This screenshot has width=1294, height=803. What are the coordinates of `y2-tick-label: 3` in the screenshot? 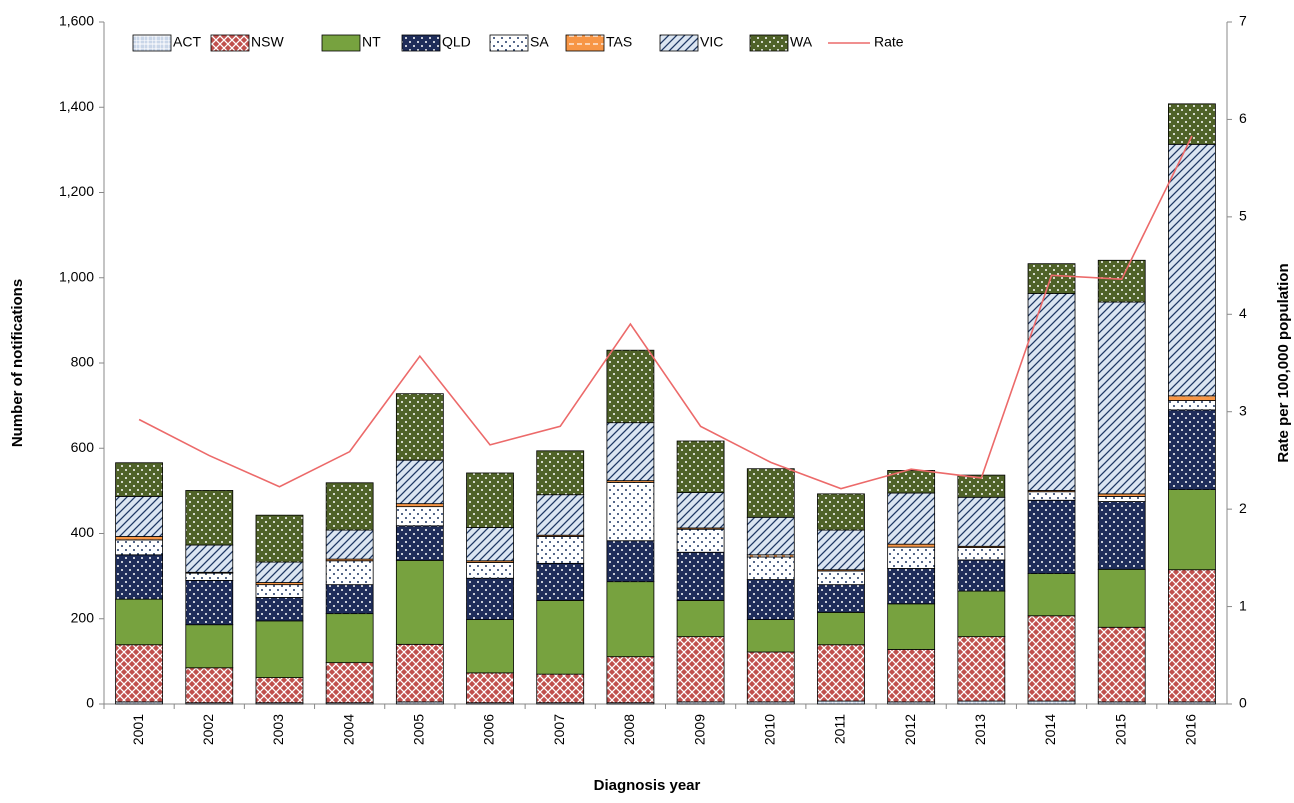 It's located at (1243, 410).